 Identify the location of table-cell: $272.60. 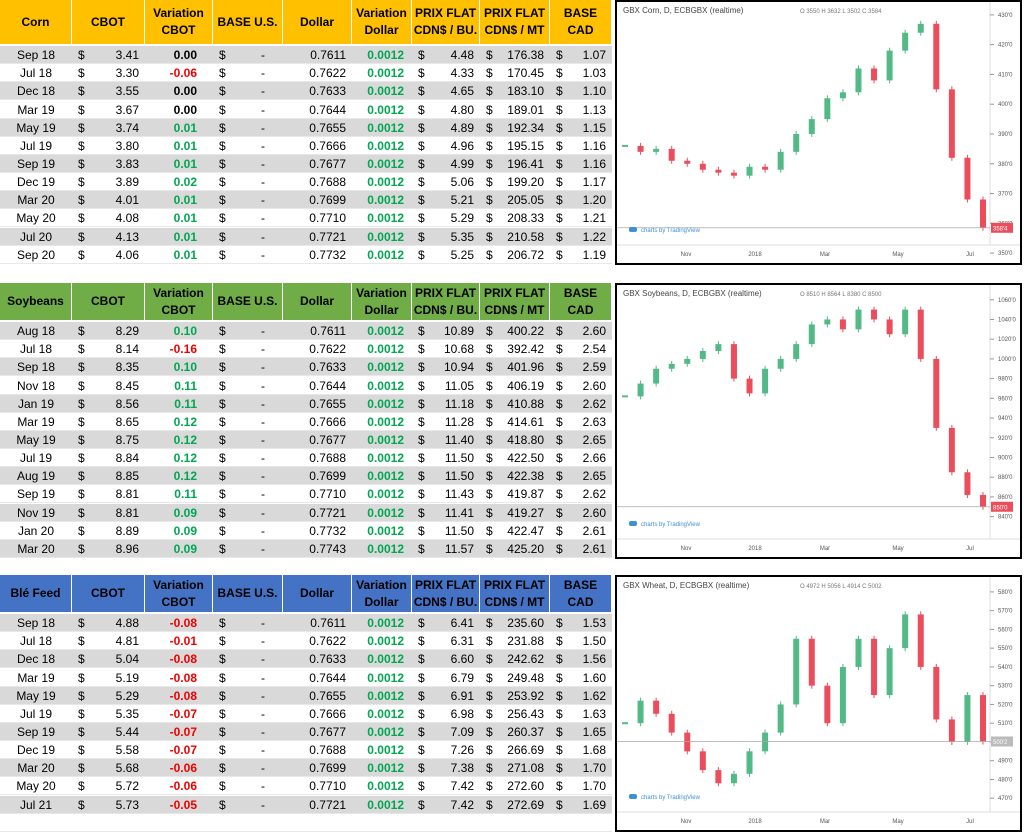
(515, 786).